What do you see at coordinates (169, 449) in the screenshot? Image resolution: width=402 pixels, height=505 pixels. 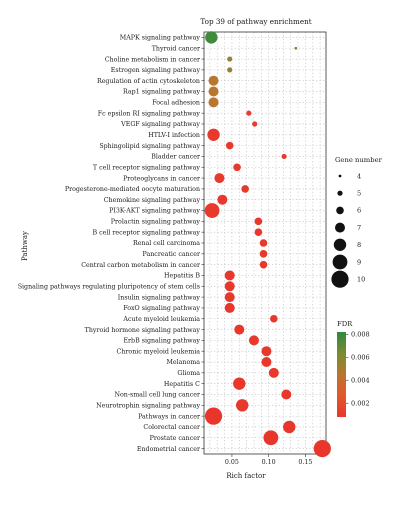 I see `y-tick-label: Endometrial cancer` at bounding box center [169, 449].